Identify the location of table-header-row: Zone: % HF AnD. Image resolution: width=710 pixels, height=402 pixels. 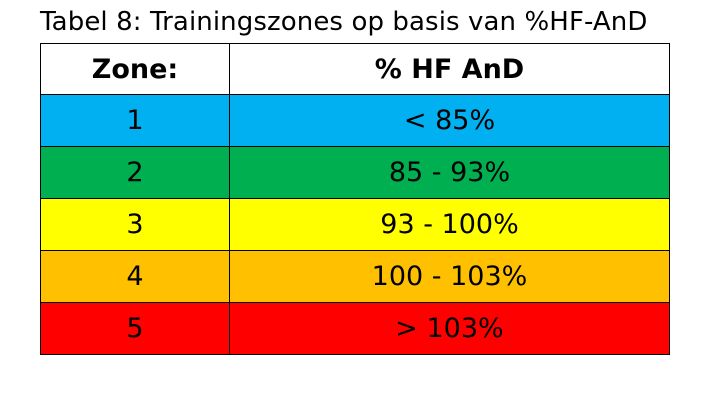
(355, 69).